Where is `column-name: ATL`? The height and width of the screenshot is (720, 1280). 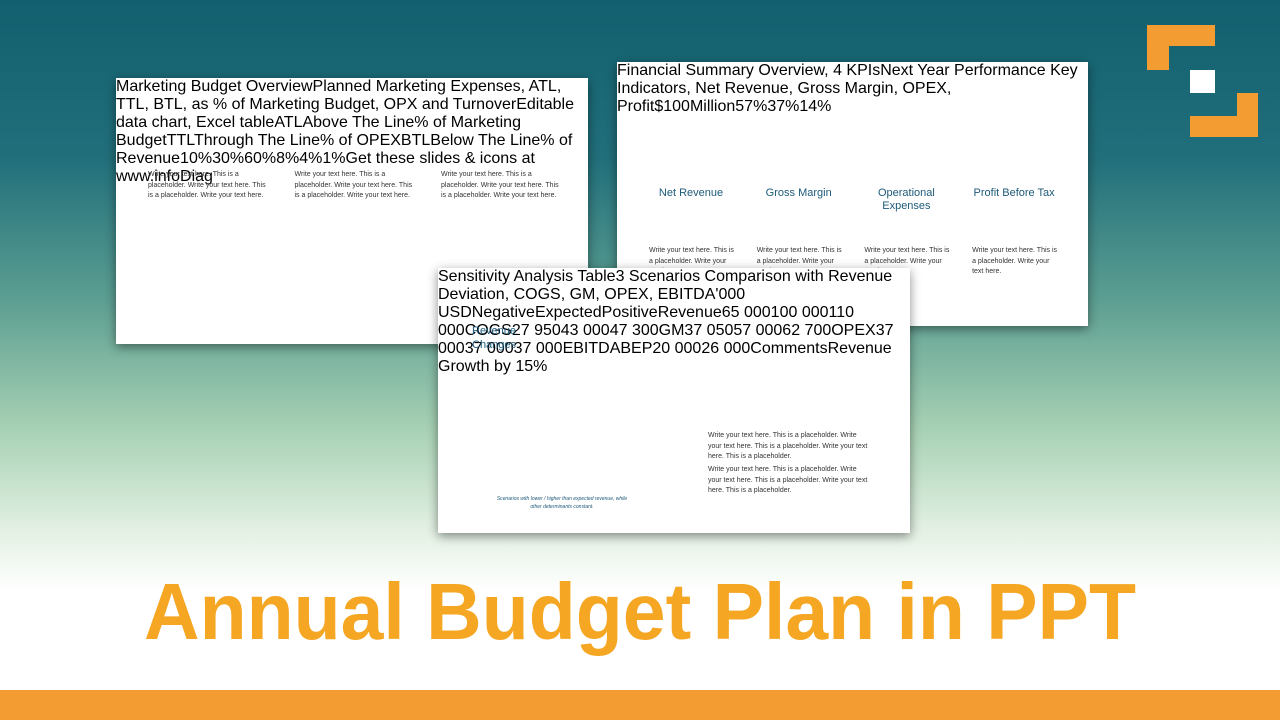
column-name: ATL is located at coordinates (288, 122).